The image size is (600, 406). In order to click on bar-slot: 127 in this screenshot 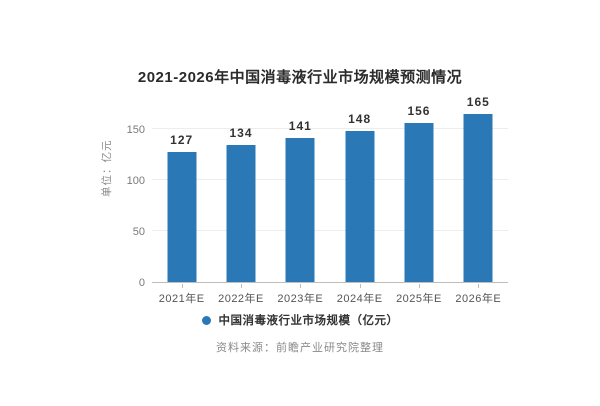, I will do `click(181, 191)`.